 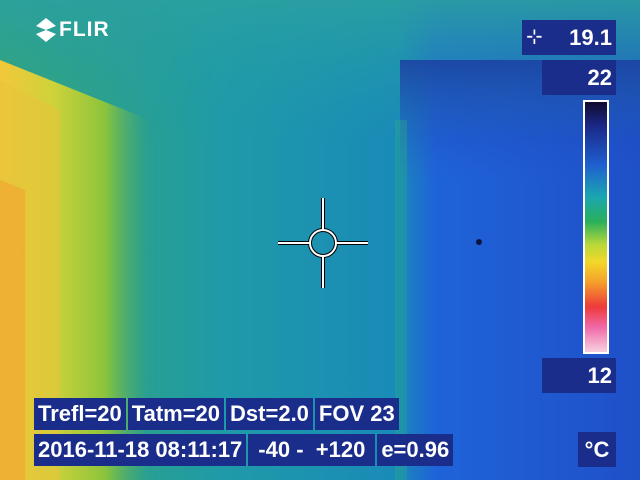 I want to click on temperature-range: -40 - +120, so click(x=312, y=450).